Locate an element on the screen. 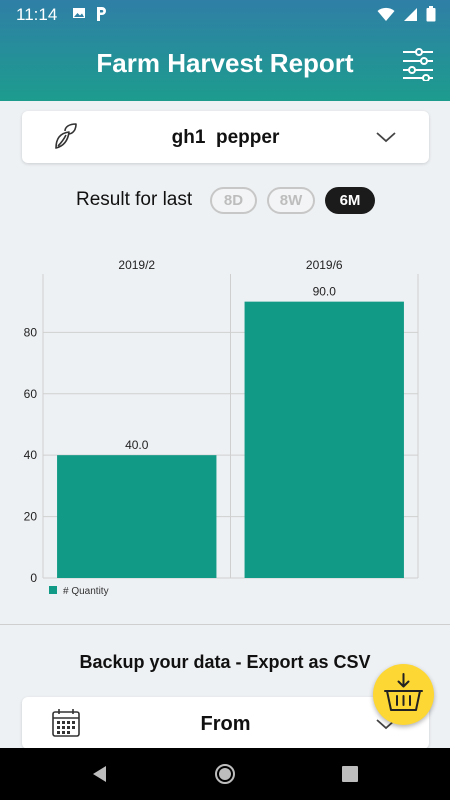 The height and width of the screenshot is (800, 450). from-date-dropdown: From is located at coordinates (225, 723).